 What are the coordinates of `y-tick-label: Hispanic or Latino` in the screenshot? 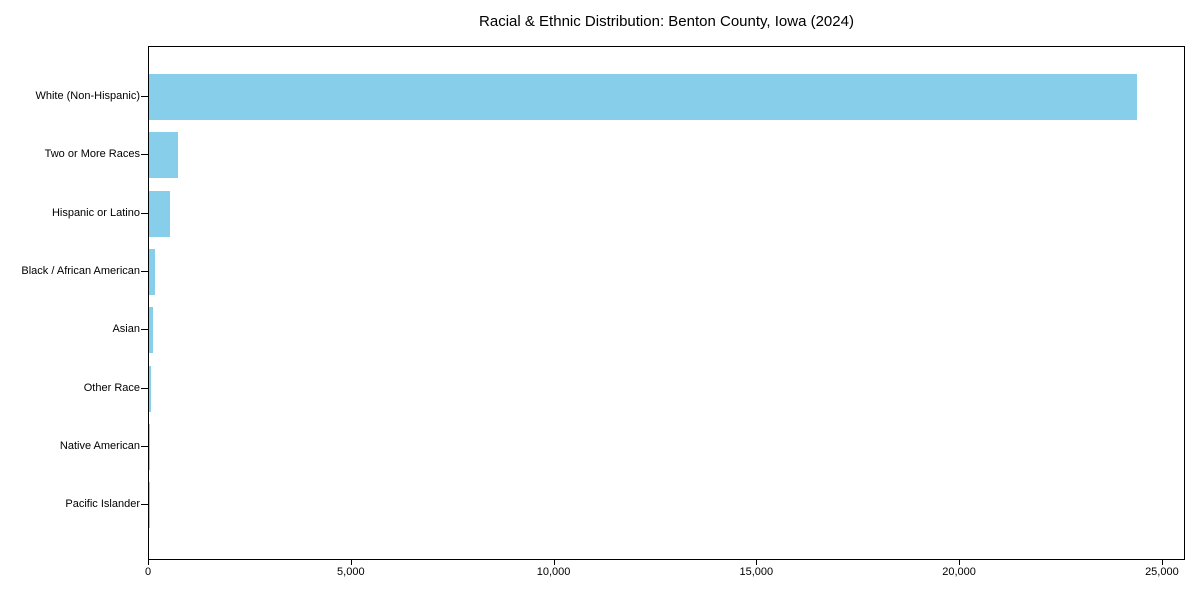 It's located at (95, 212).